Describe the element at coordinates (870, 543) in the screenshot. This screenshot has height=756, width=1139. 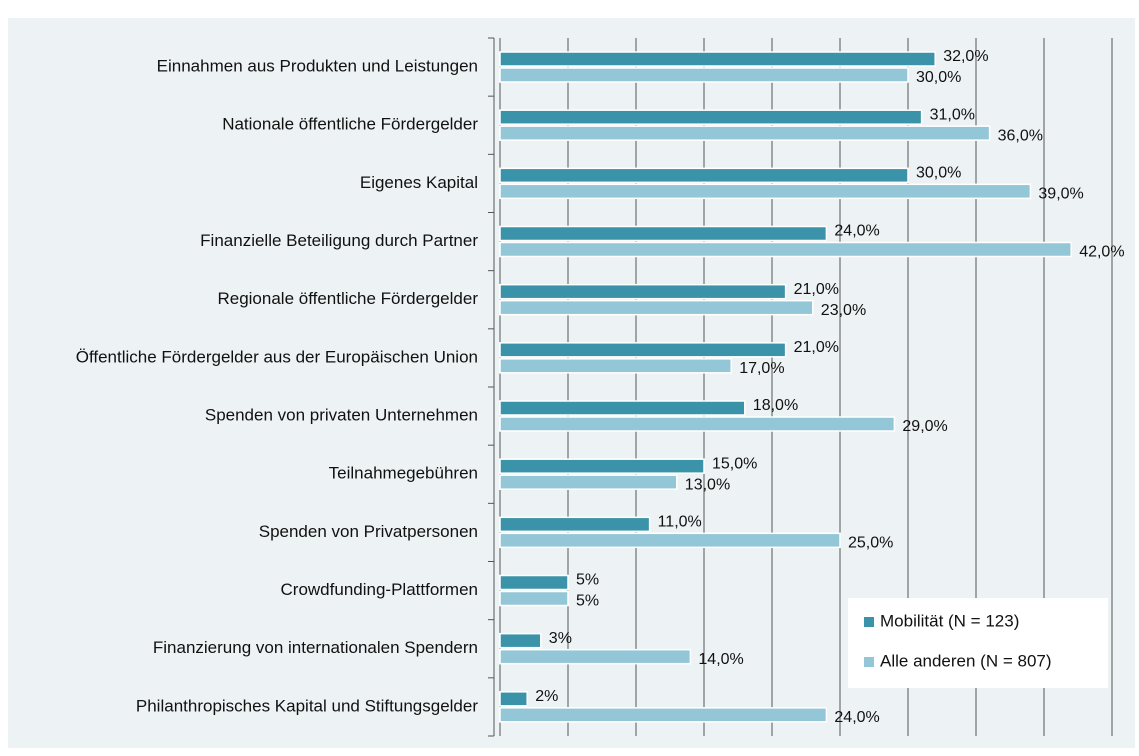
I see `value-label: 25,0%` at that location.